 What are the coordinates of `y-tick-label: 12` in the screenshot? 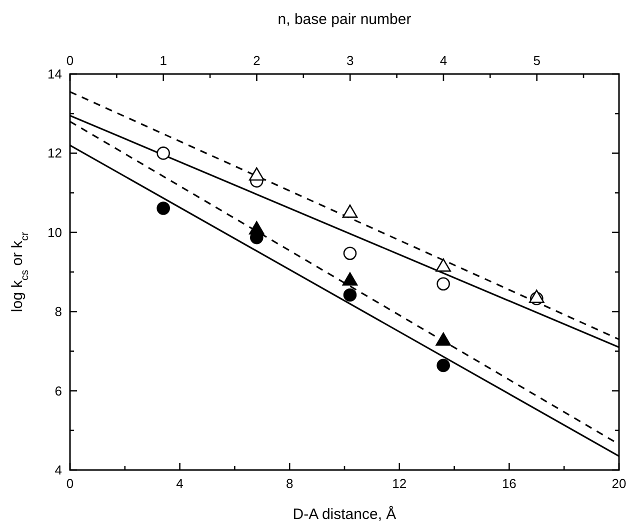 It's located at (55, 153).